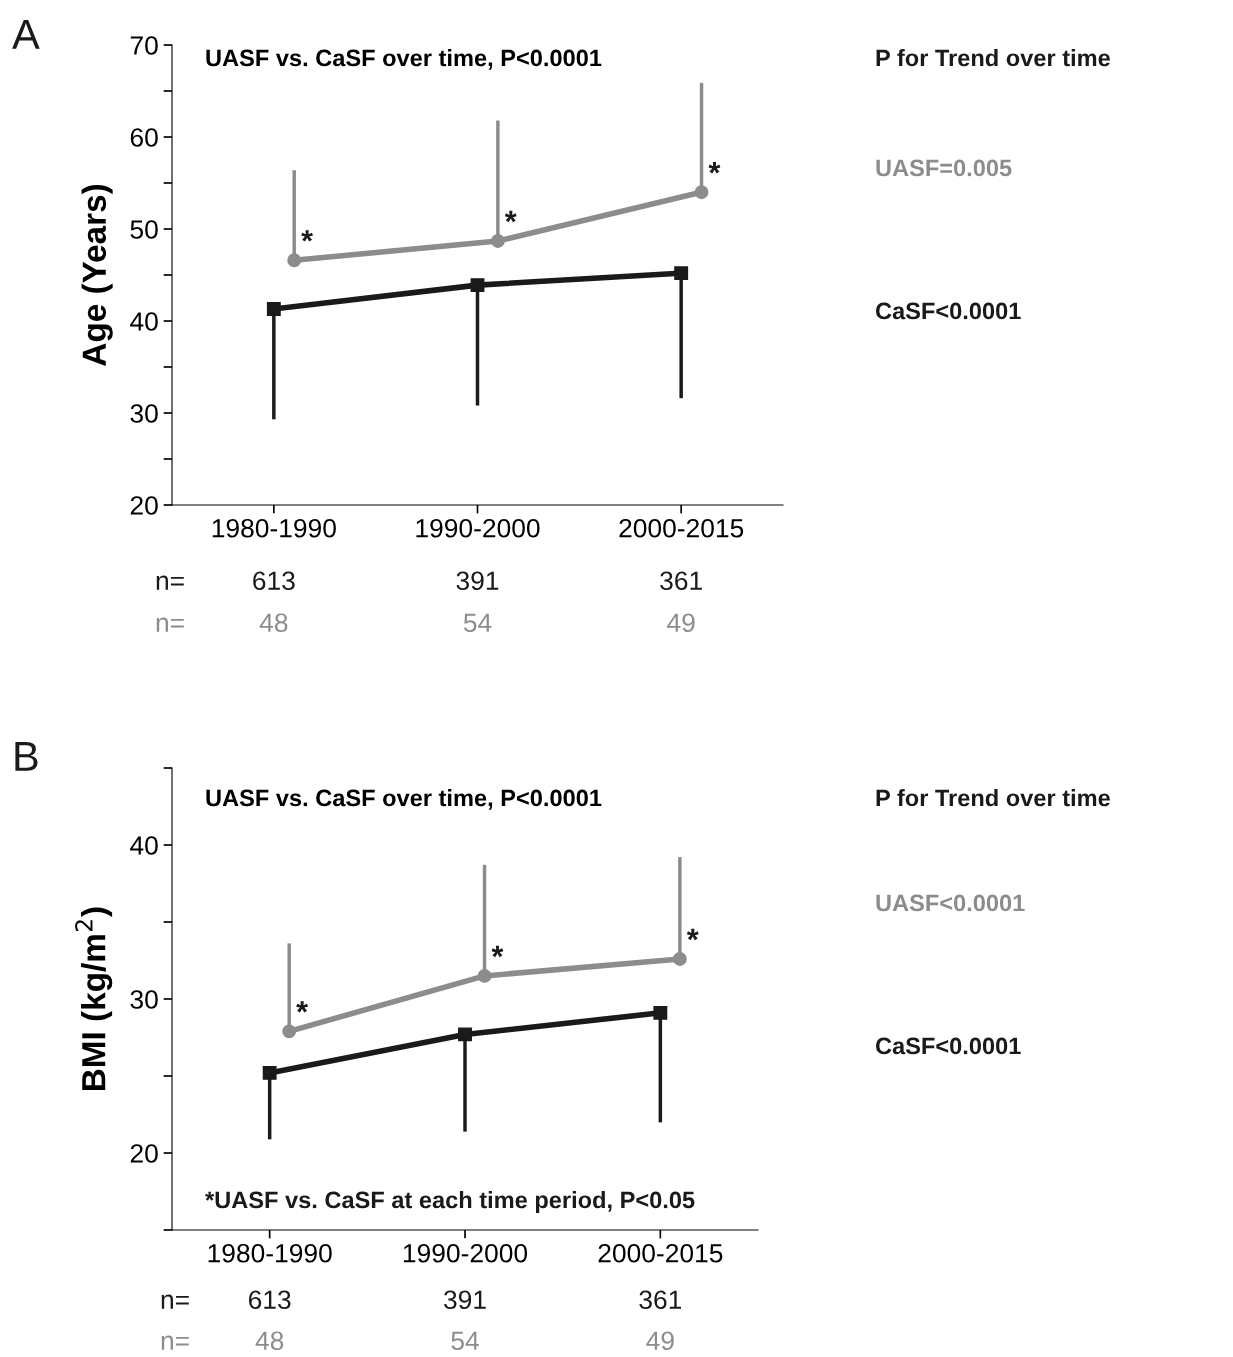  What do you see at coordinates (26, 756) in the screenshot?
I see `text: B` at bounding box center [26, 756].